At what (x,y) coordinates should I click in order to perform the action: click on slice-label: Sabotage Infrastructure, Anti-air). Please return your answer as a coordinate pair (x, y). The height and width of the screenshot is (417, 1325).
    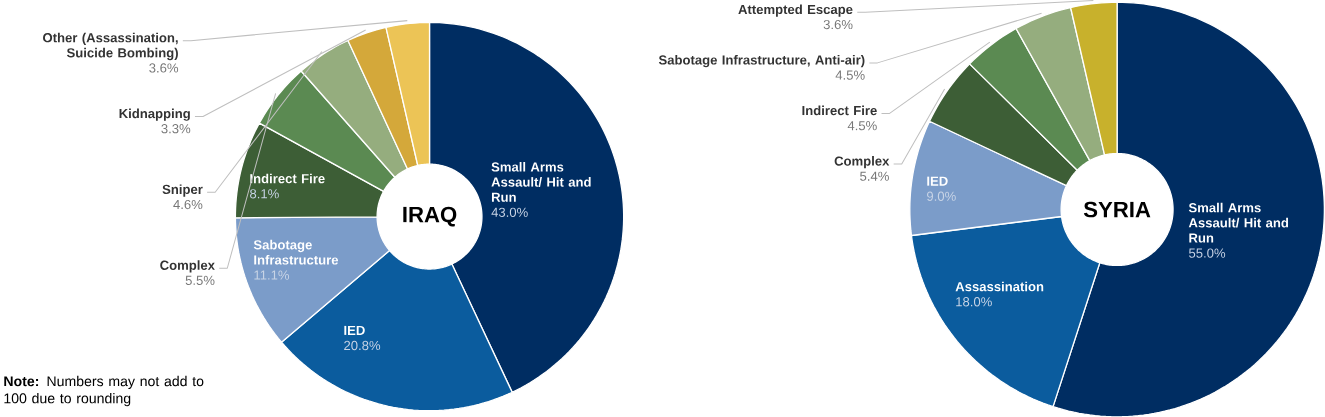
    Looking at the image, I should click on (761, 61).